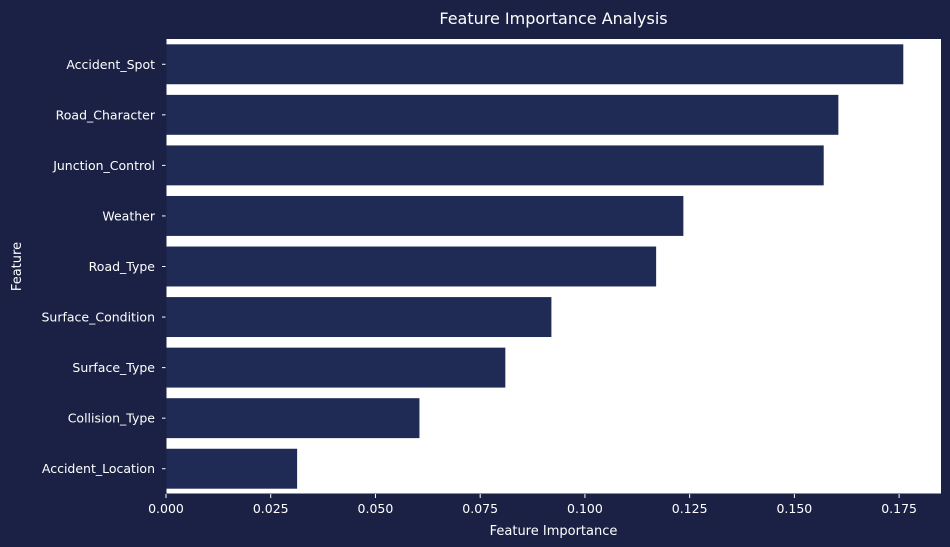  Describe the element at coordinates (271, 508) in the screenshot. I see `x-tick-label: 0.025` at that location.